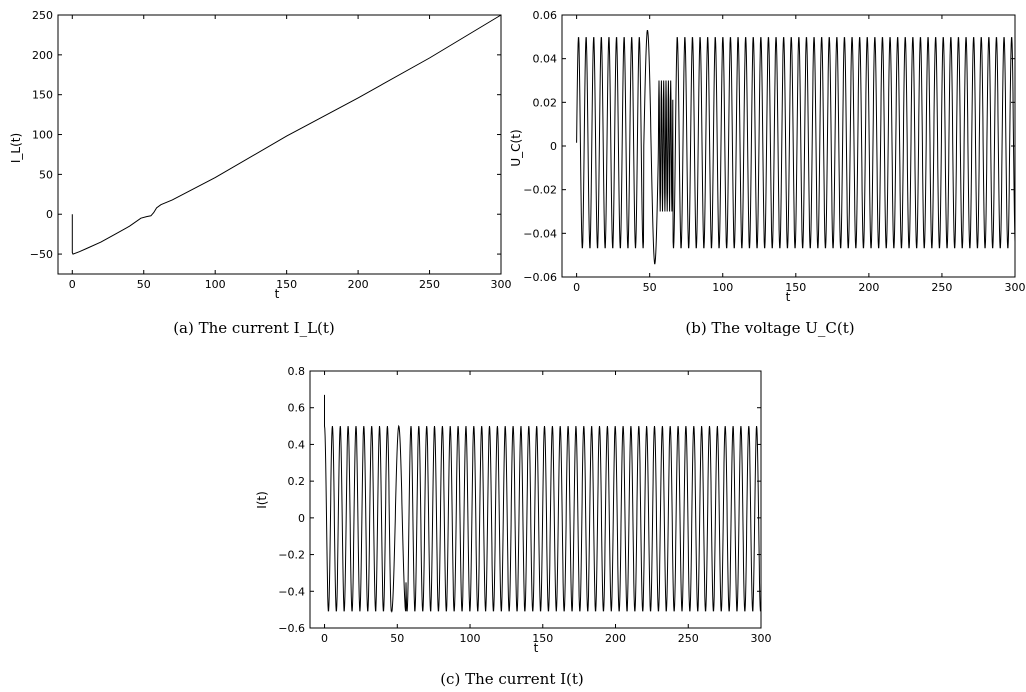 Image resolution: width=1026 pixels, height=692 pixels. What do you see at coordinates (358, 284) in the screenshot?
I see `chart-a-xtick-label-4: 200` at bounding box center [358, 284].